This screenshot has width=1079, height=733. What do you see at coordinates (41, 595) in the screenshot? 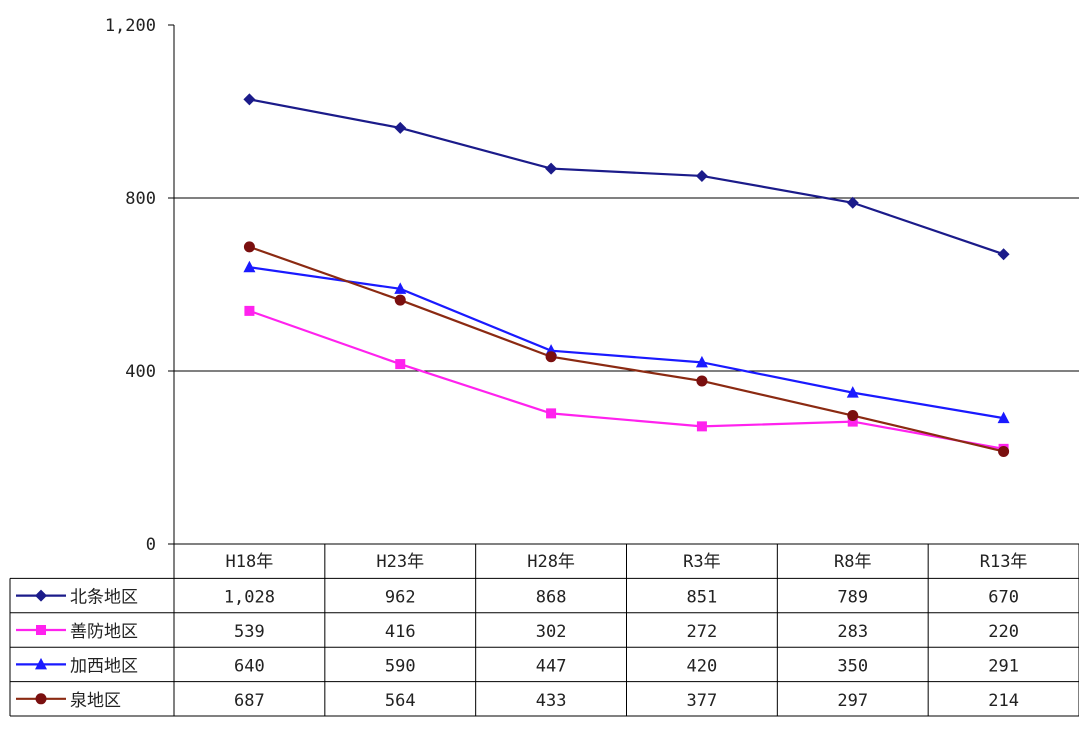
I see `series-1-legend-marker` at bounding box center [41, 595].